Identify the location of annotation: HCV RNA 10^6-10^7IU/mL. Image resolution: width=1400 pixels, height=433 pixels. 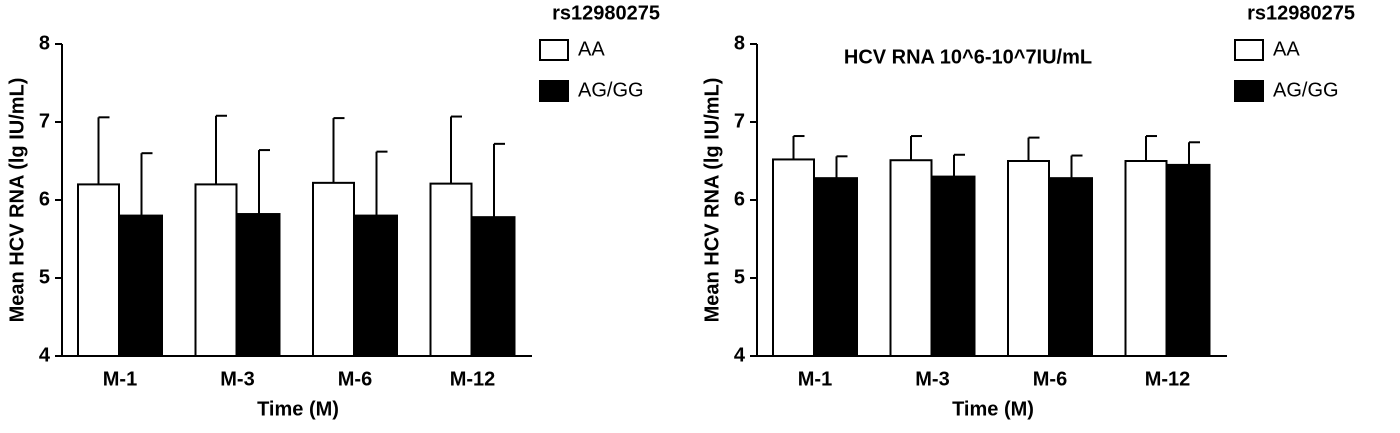
(968, 57).